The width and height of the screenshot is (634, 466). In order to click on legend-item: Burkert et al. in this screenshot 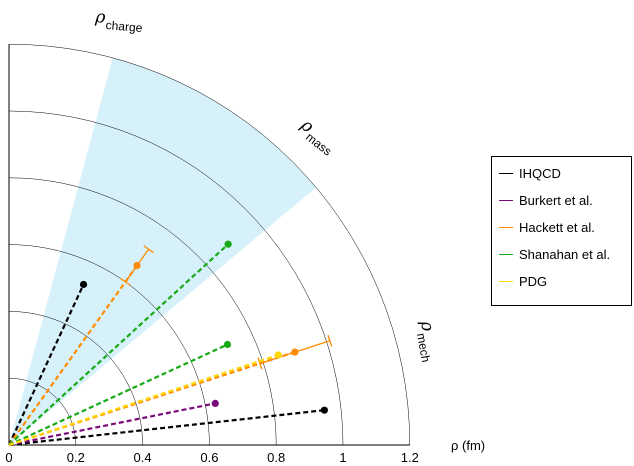, I will do `click(546, 200)`.